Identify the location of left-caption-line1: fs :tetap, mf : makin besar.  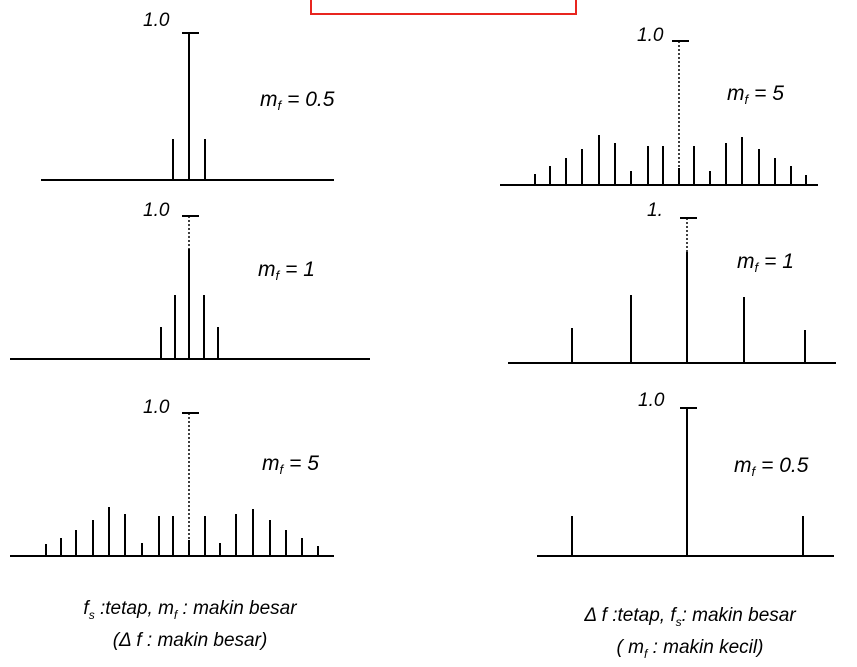
(190, 610).